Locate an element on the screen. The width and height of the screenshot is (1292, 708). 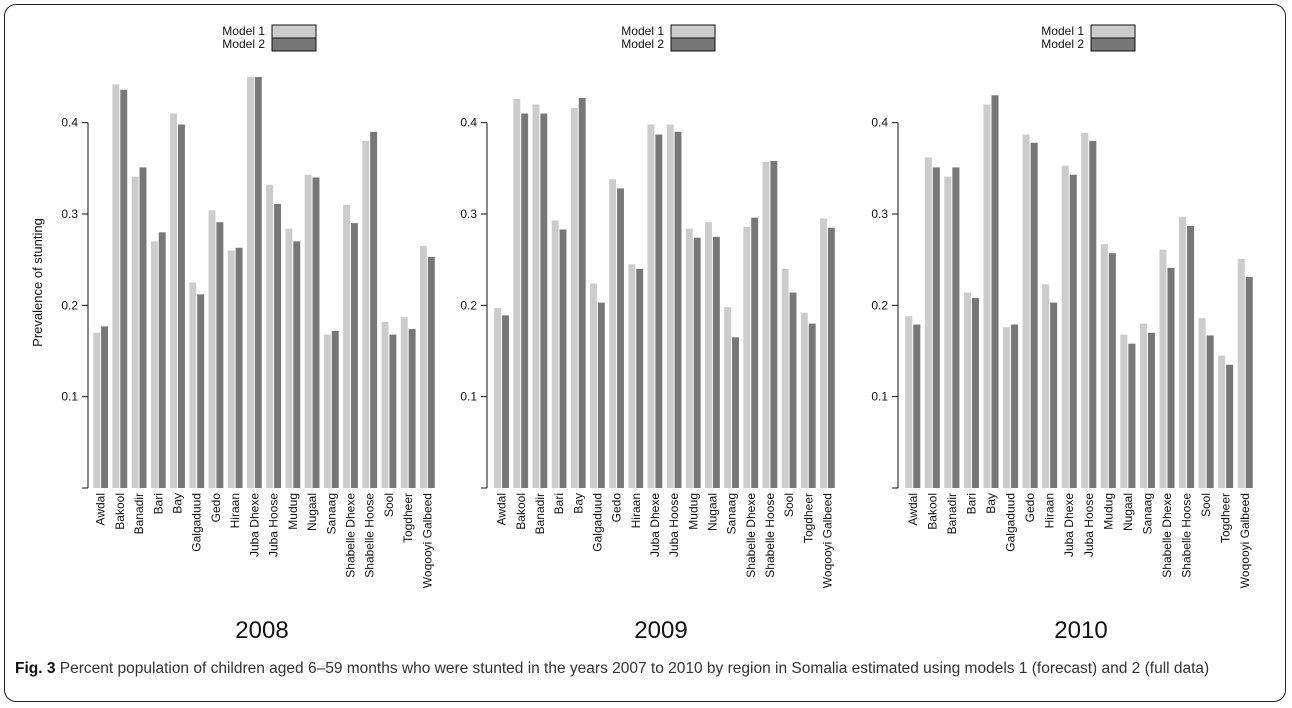
category-label: Nugaal is located at coordinates (312, 512).